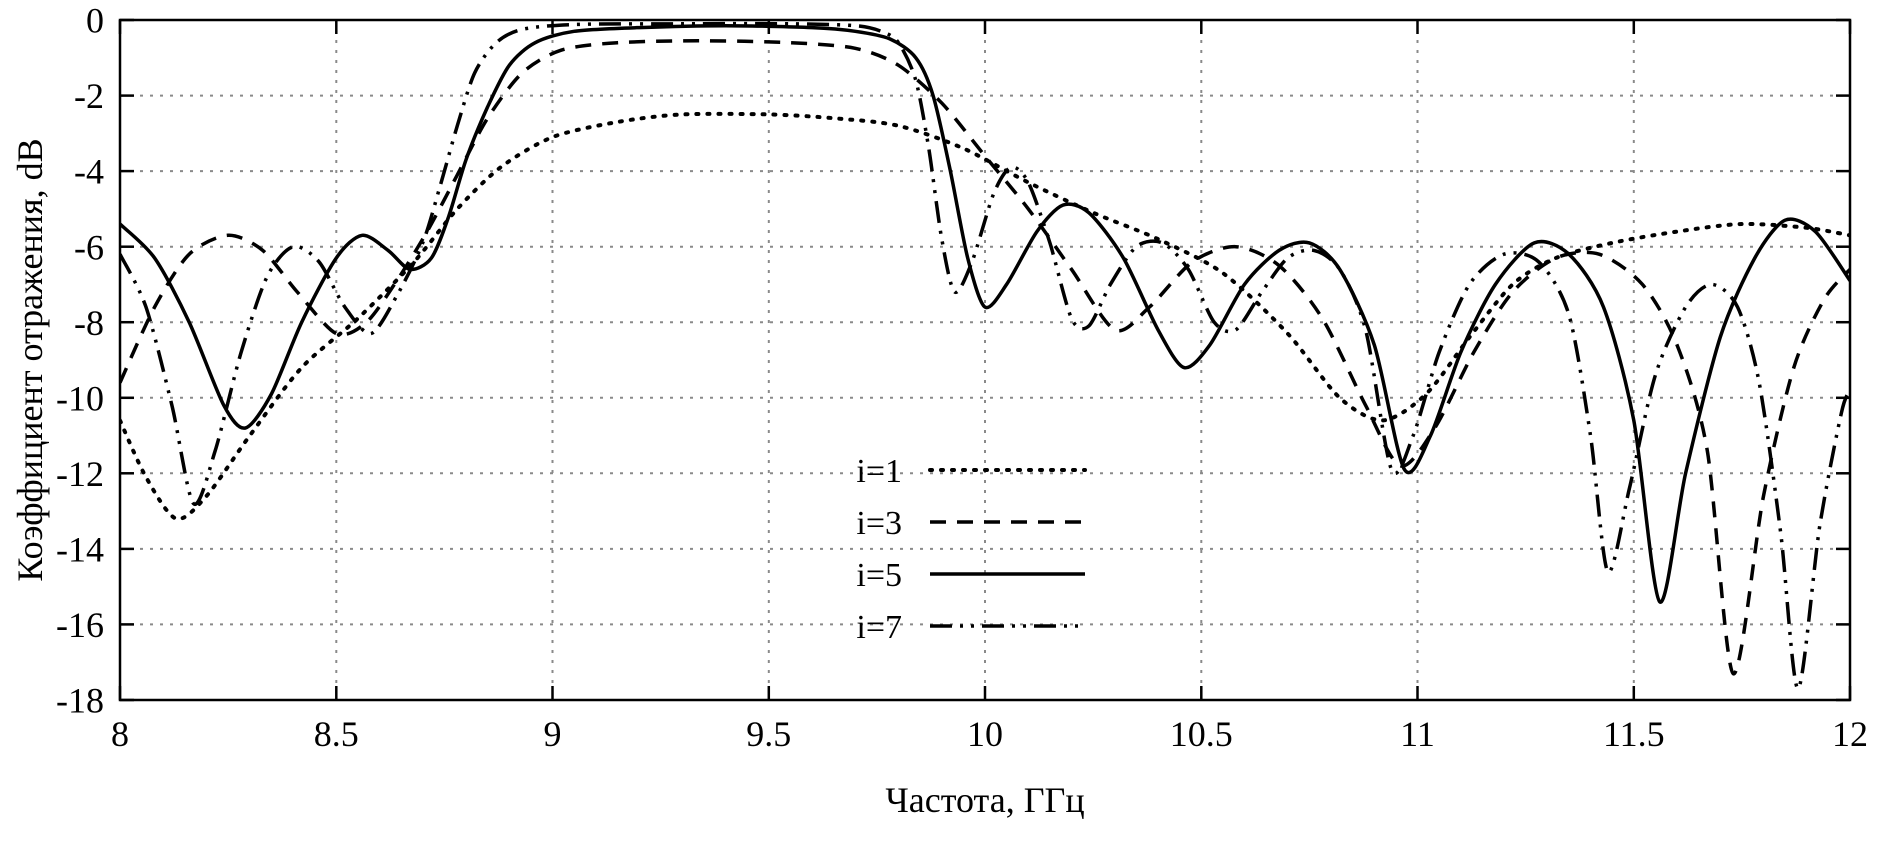 This screenshot has height=861, width=1884. I want to click on y-tick-label: -2, so click(89, 96).